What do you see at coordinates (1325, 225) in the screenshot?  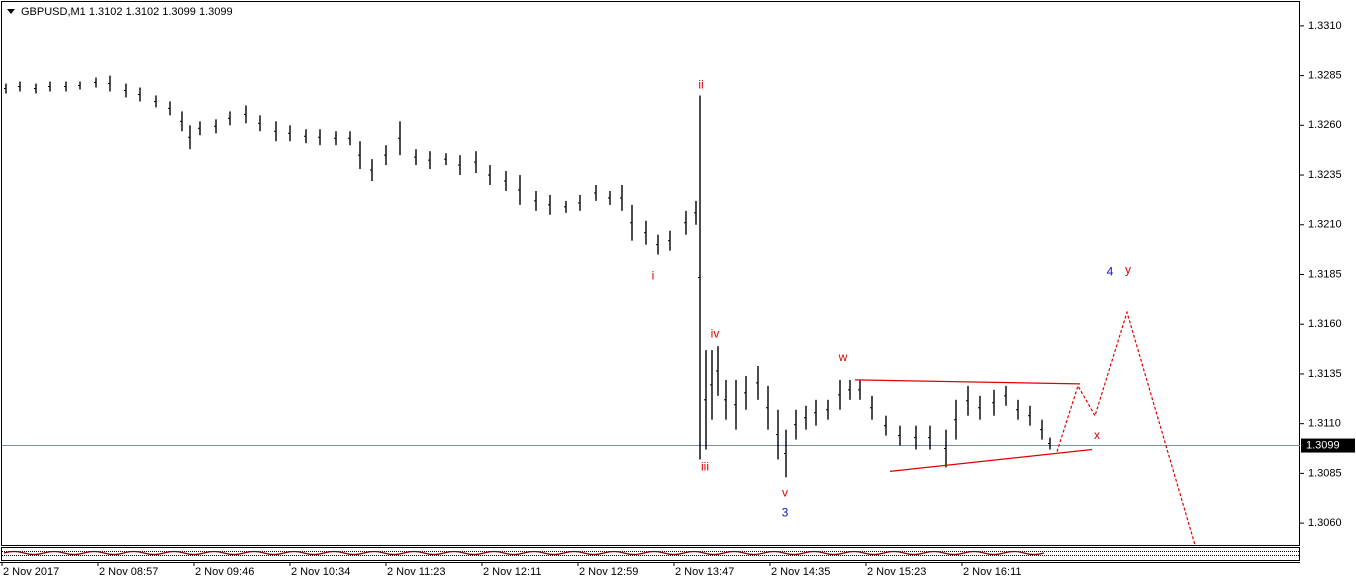 I see `y-tick-label: 1.3210` at bounding box center [1325, 225].